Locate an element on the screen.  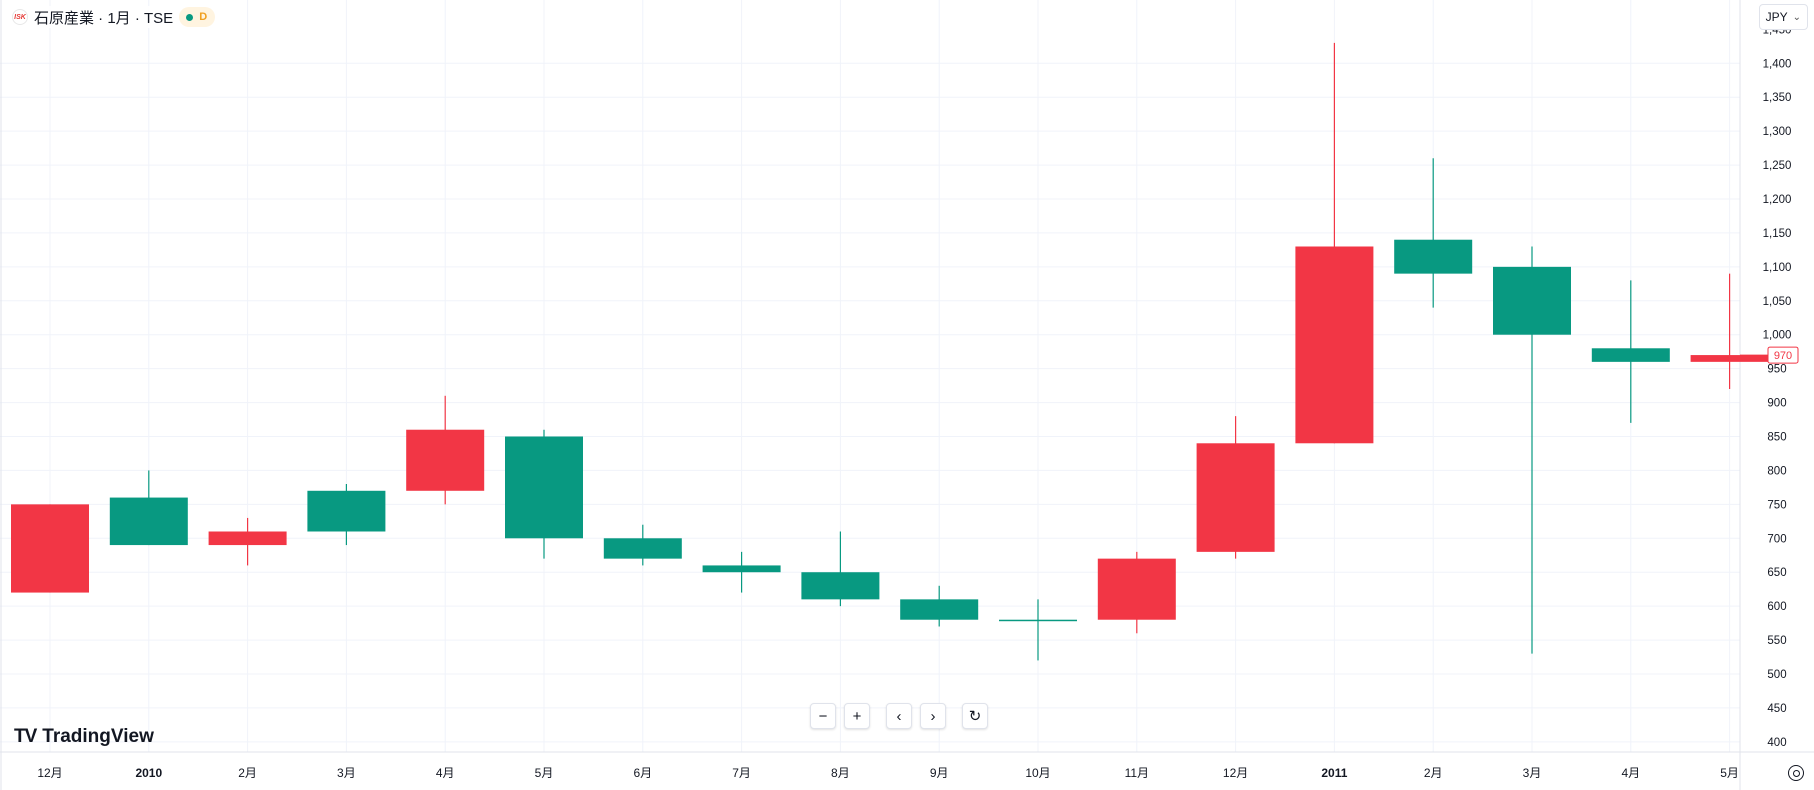
time-tick-label: 11月 is located at coordinates (1137, 773).